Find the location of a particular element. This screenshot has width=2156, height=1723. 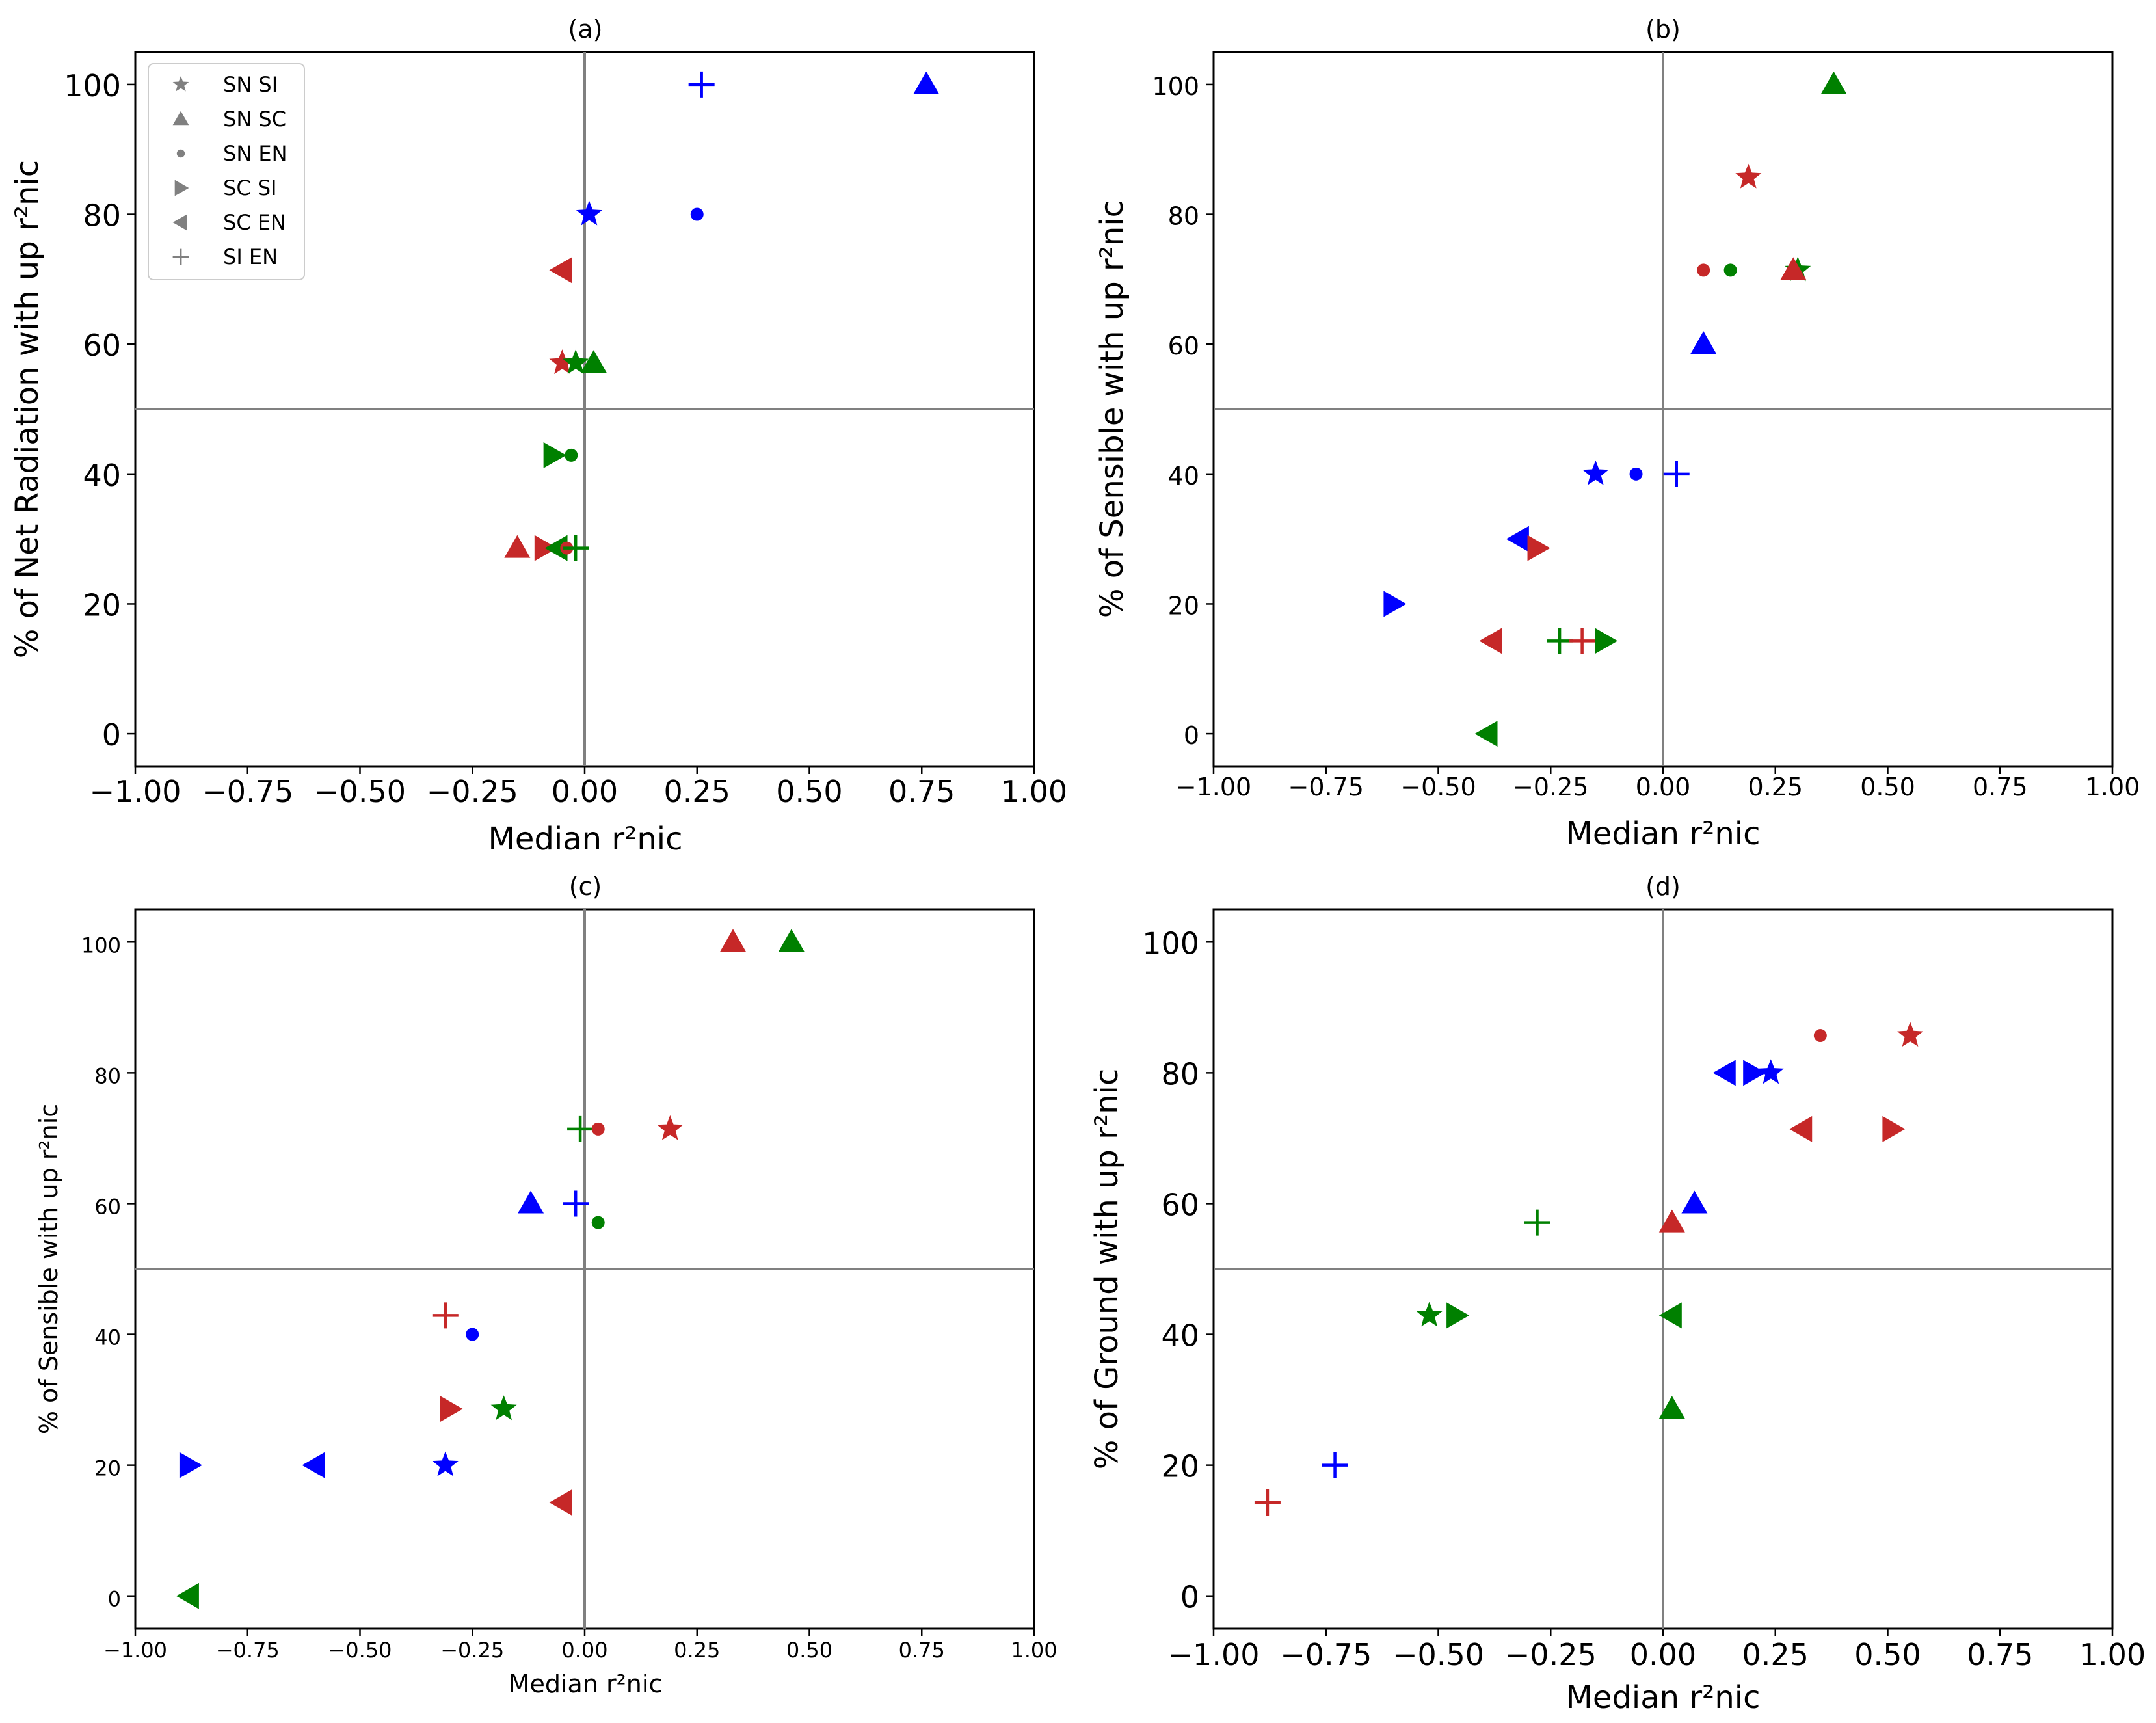

legend-label: SN SI is located at coordinates (251, 85).